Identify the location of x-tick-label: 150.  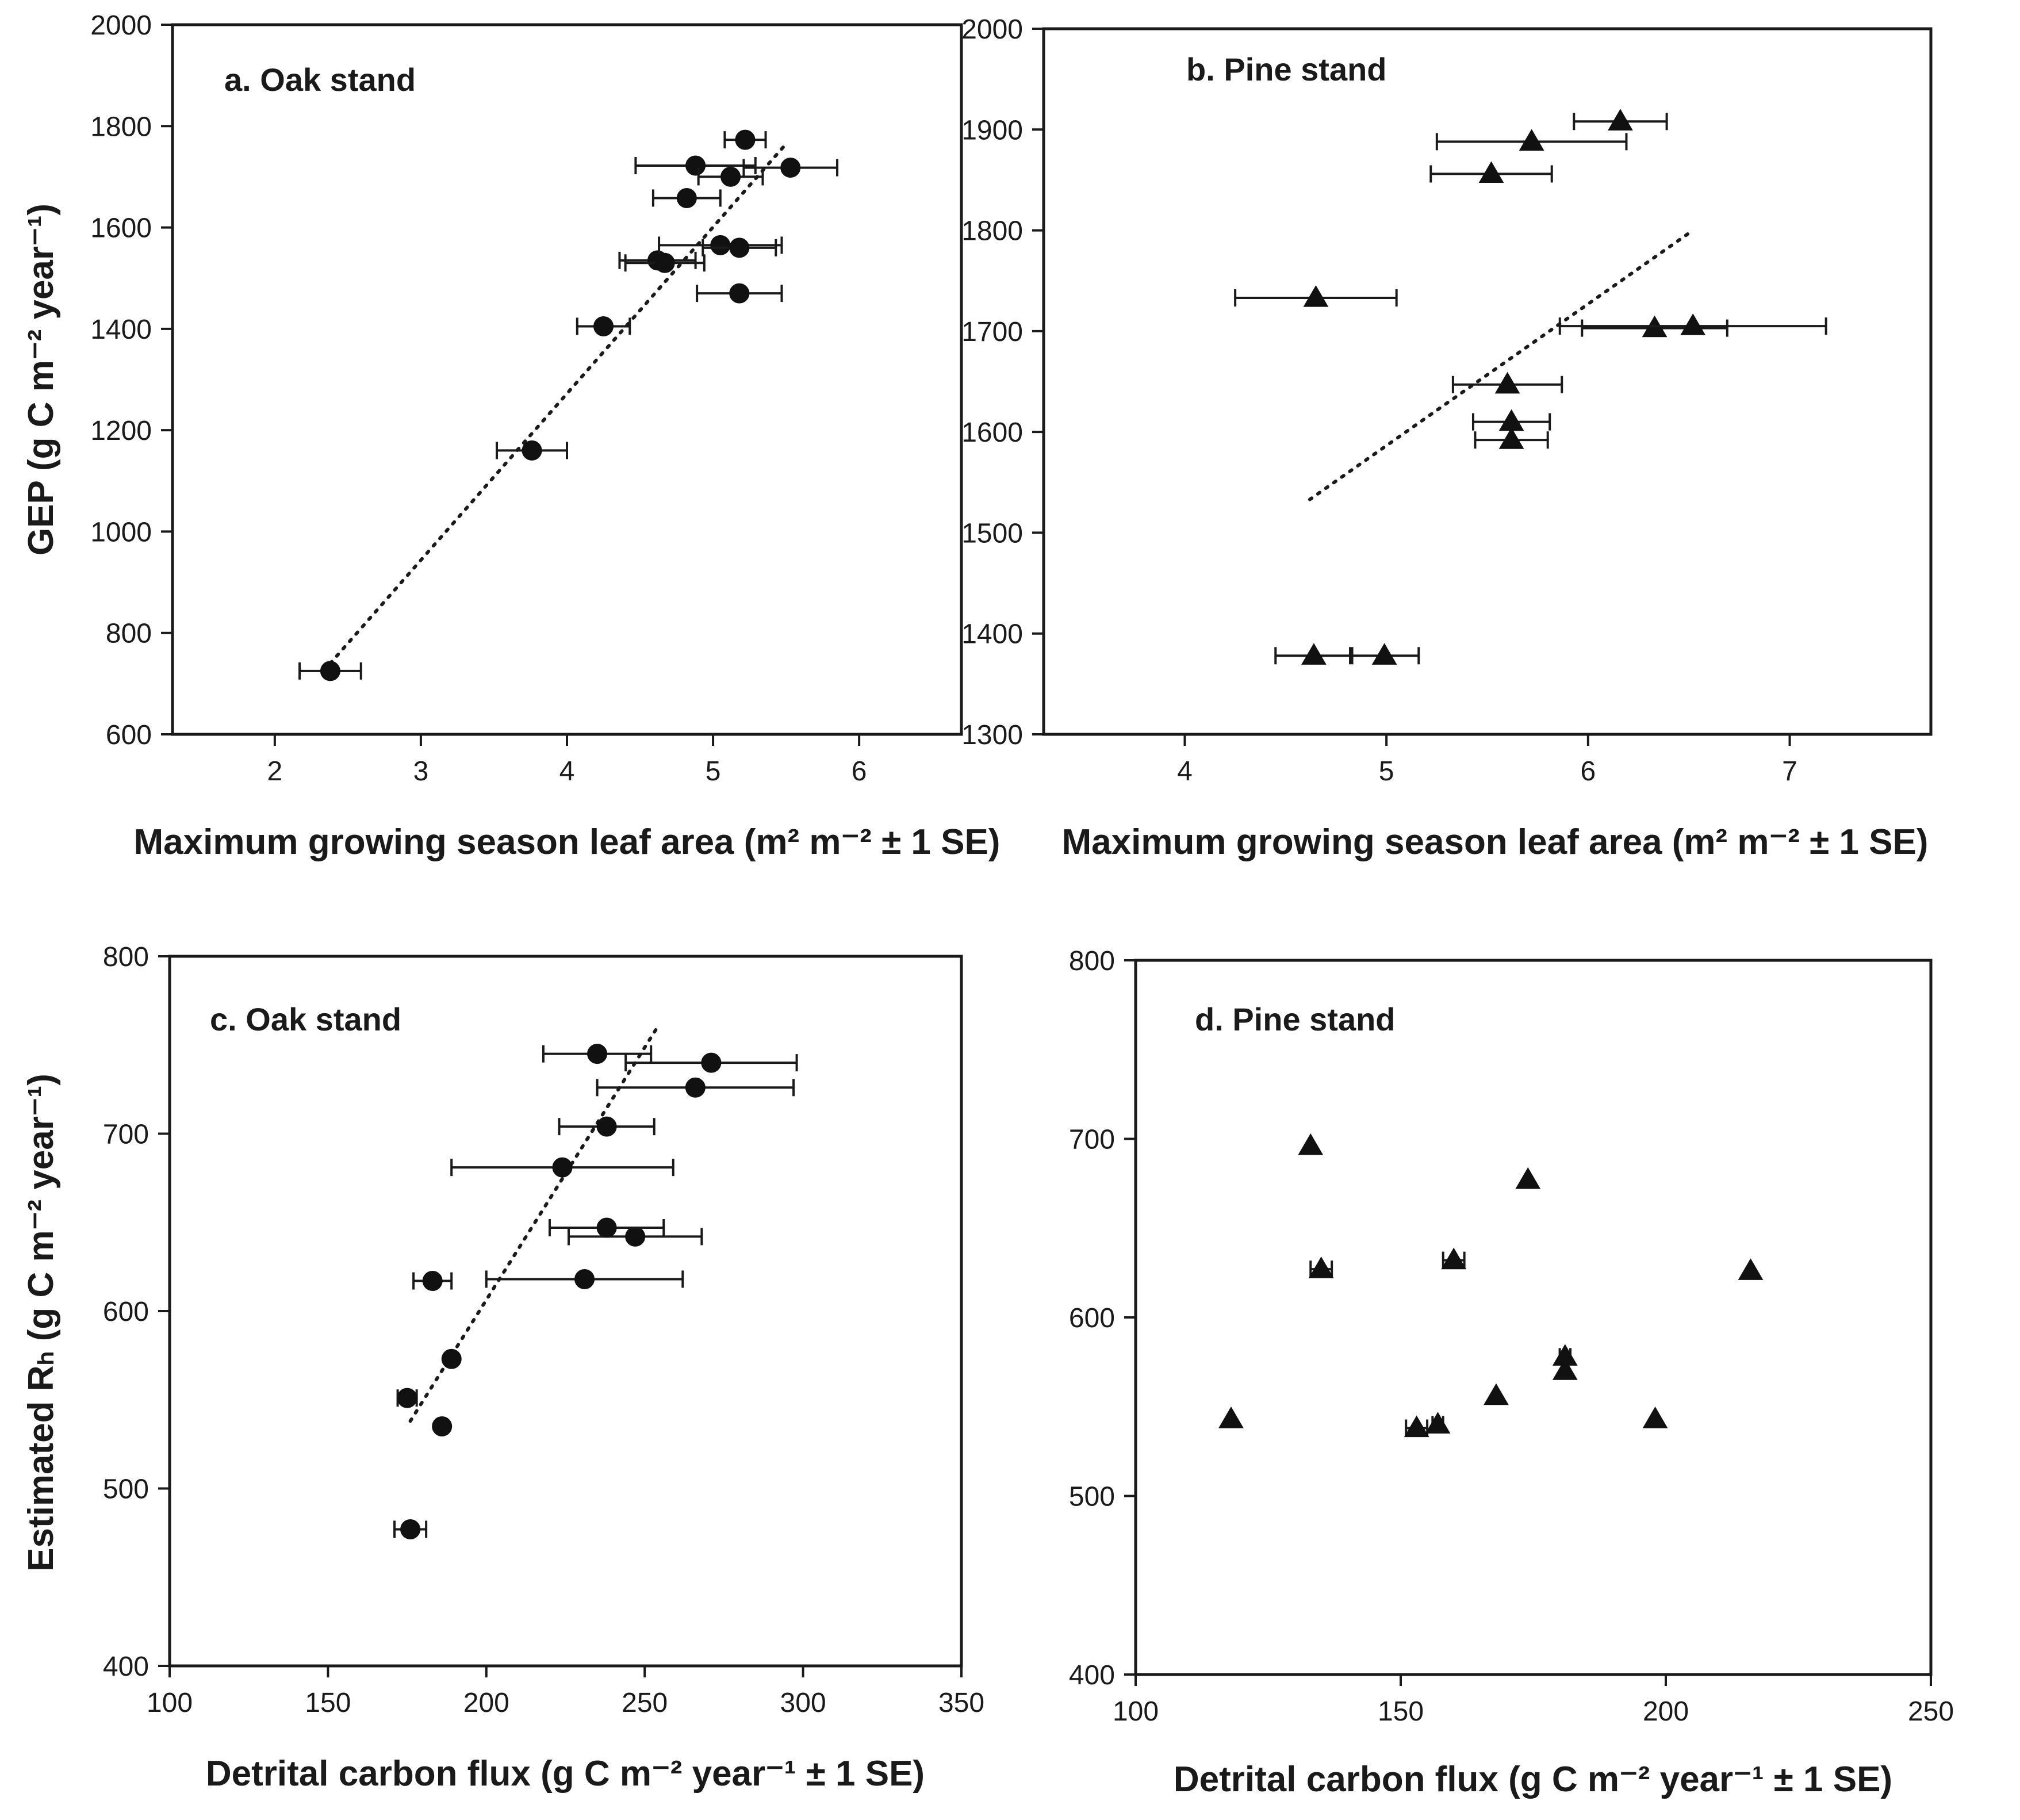
(1401, 1711).